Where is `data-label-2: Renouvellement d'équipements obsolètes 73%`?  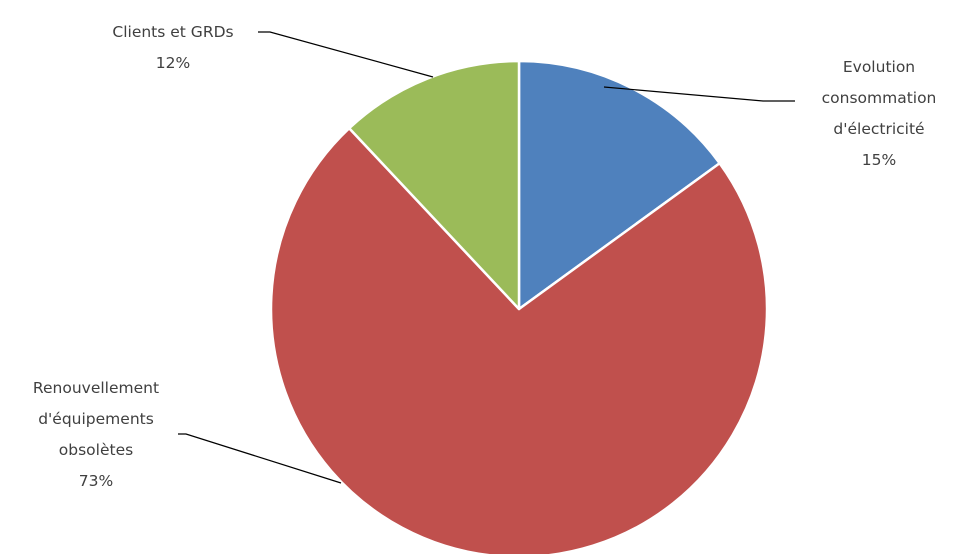
data-label-2: Renouvellement d'équipements obsolètes 73% is located at coordinates (96, 434).